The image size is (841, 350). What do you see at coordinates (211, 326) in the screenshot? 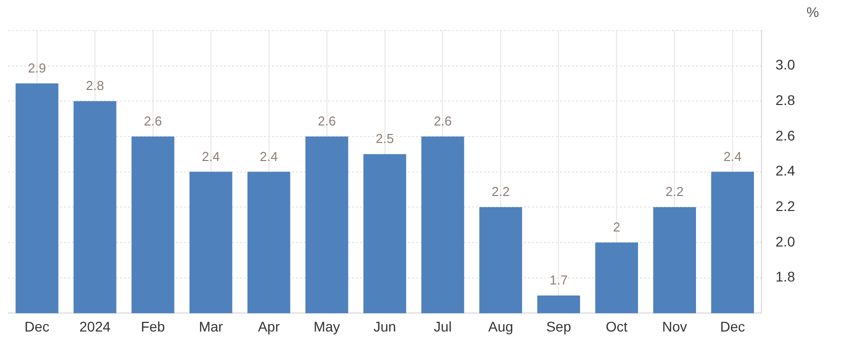
I see `x-tick-label: Mar` at bounding box center [211, 326].